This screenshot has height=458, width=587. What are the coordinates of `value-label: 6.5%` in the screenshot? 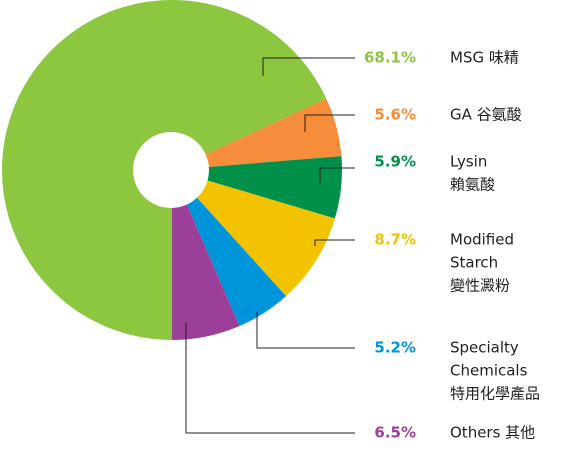 It's located at (395, 433).